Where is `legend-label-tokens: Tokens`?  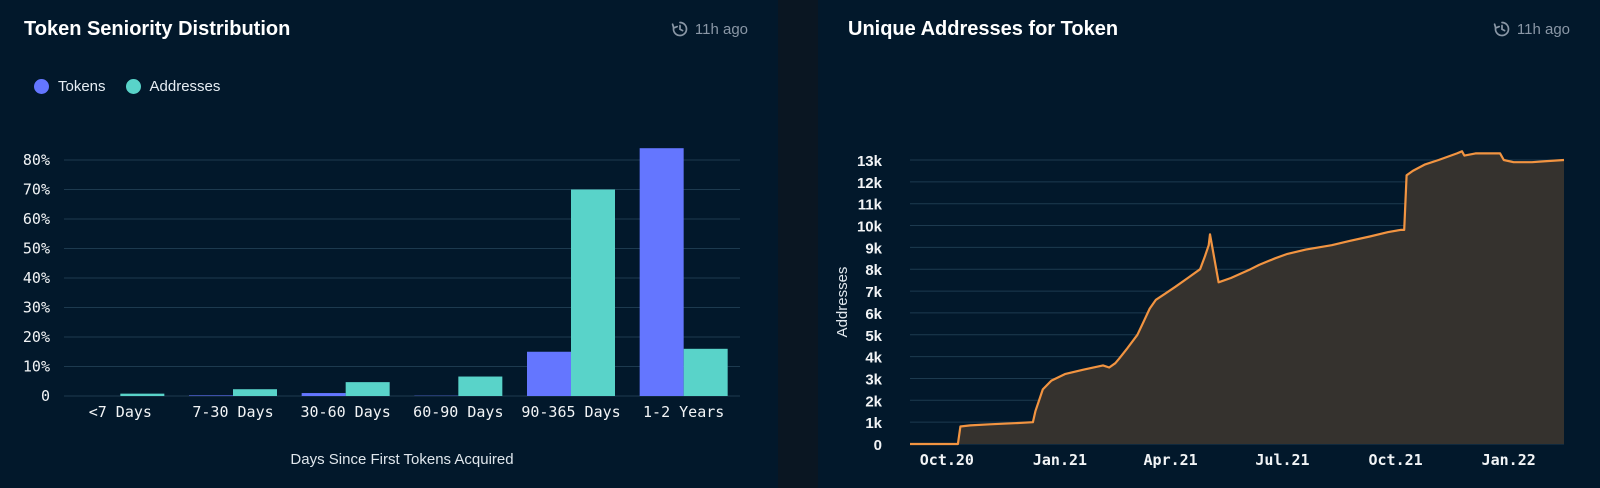 legend-label-tokens: Tokens is located at coordinates (82, 86).